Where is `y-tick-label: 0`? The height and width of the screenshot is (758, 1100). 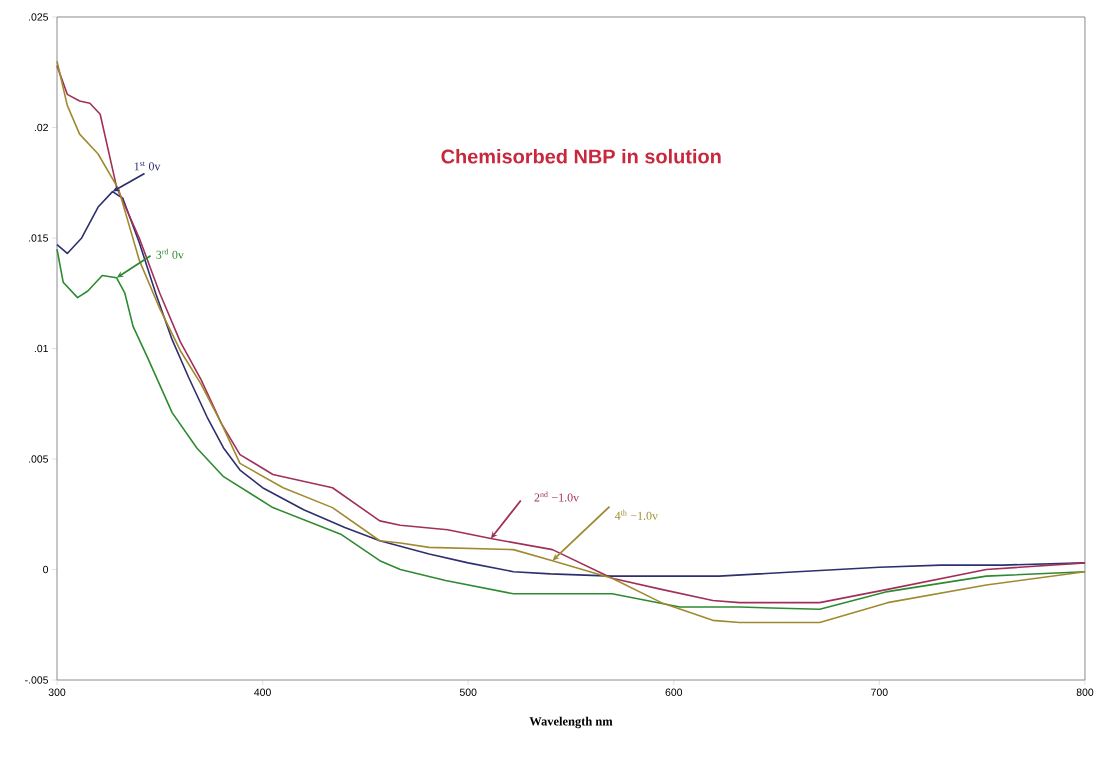
y-tick-label: 0 is located at coordinates (46, 569).